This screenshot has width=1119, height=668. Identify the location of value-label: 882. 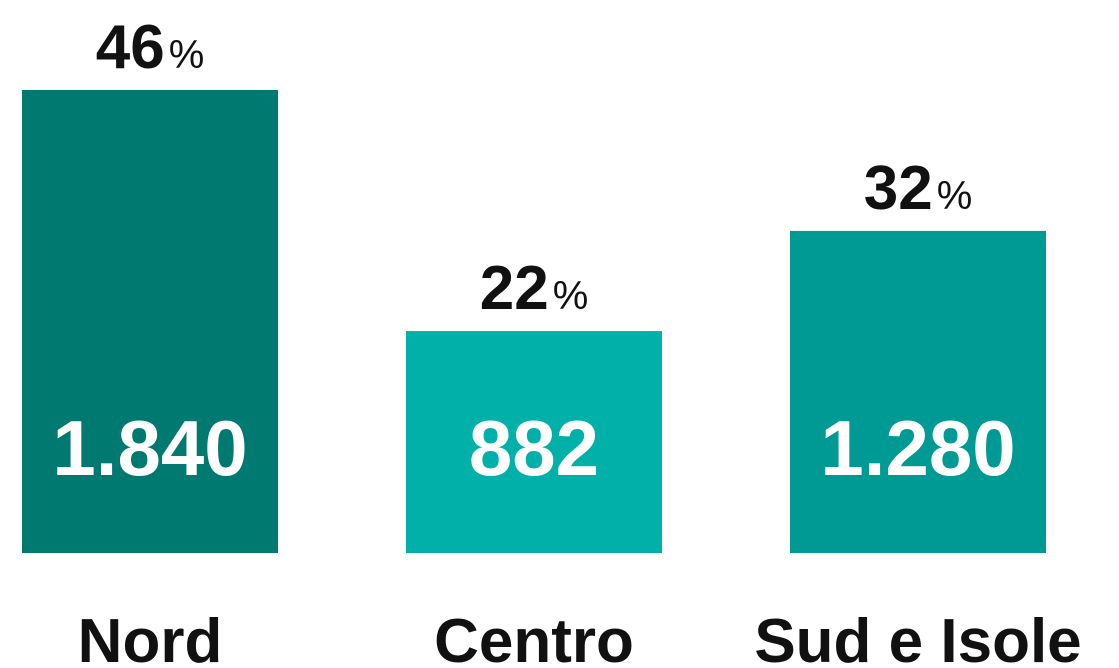
(534, 448).